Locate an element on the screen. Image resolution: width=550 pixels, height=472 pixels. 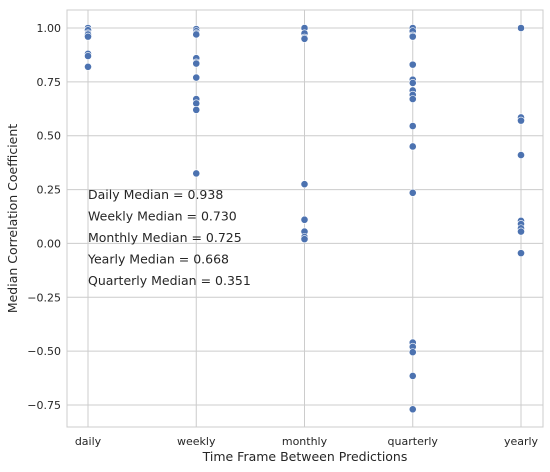
x-tick-label: weekly is located at coordinates (196, 441).